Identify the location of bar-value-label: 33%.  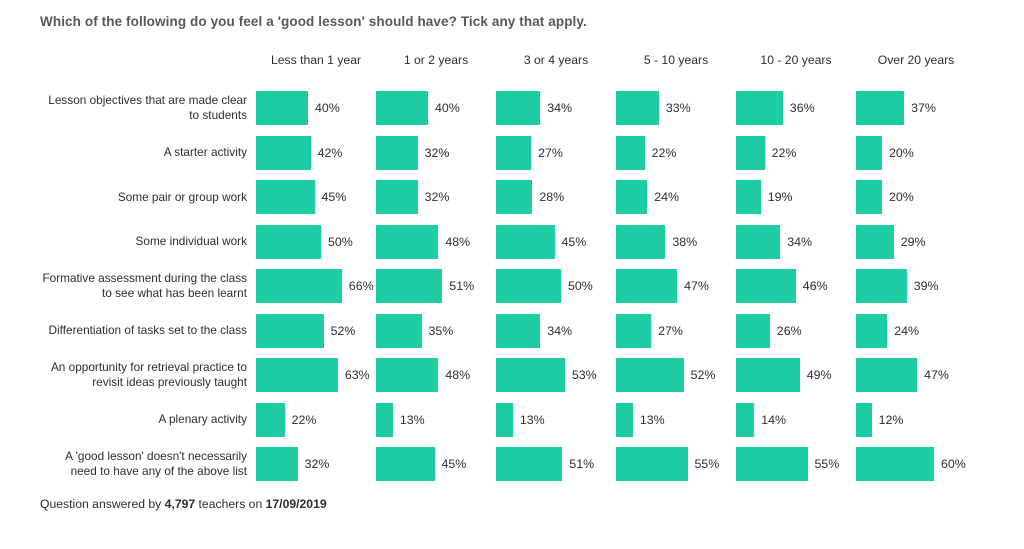
(678, 108).